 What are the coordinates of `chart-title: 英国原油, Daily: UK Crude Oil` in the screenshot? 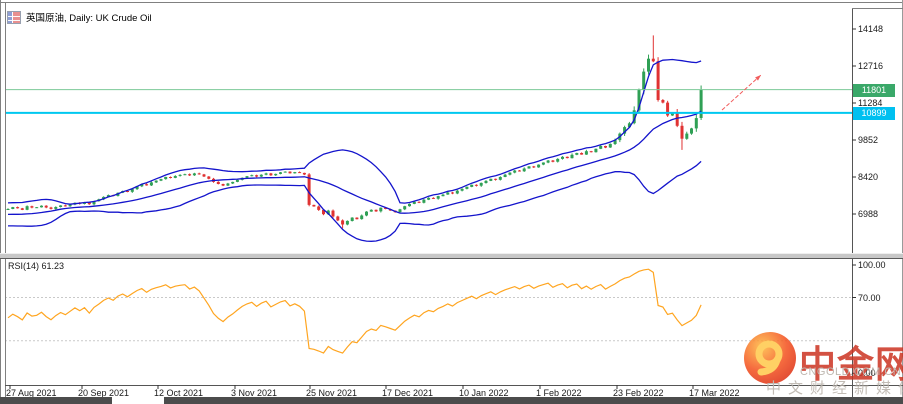 It's located at (89, 18).